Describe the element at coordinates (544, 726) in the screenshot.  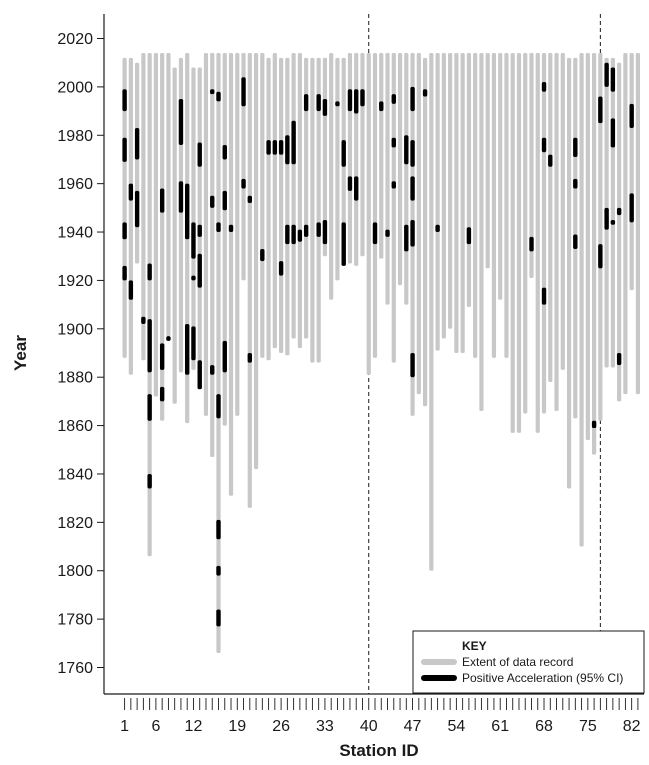
I see `x-tick-label: 68` at that location.